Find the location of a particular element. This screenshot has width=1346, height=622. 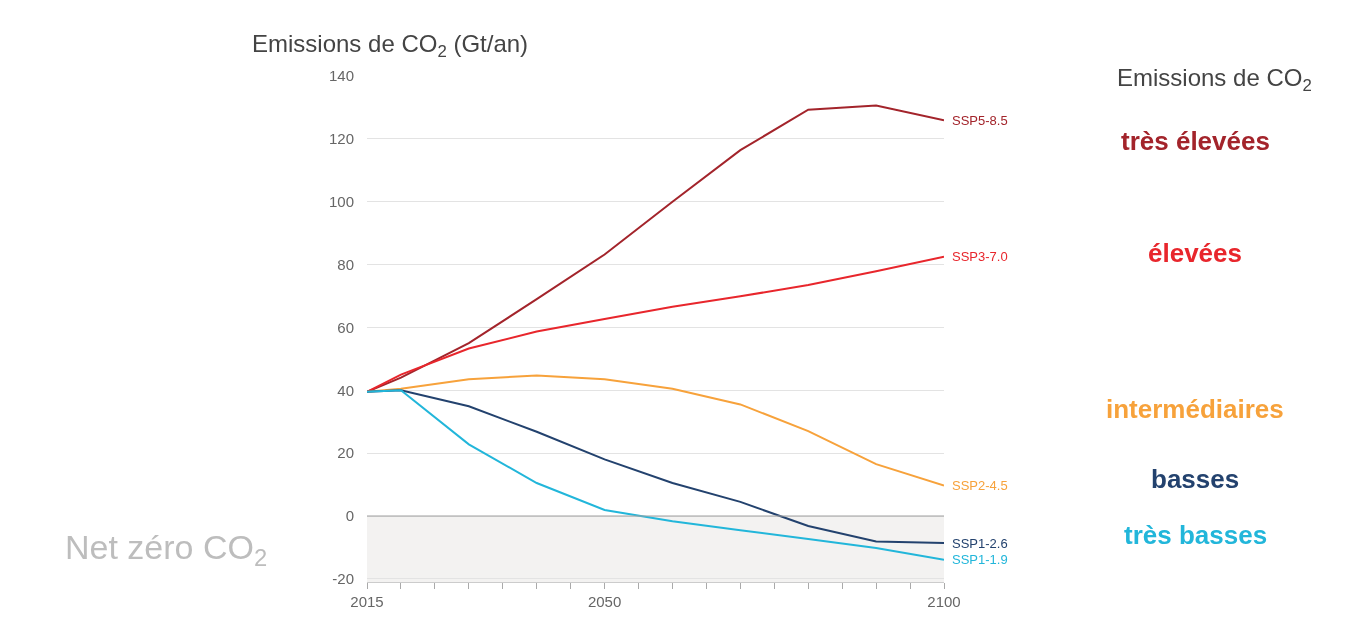

y-tick-label: 120 is located at coordinates (341, 139).